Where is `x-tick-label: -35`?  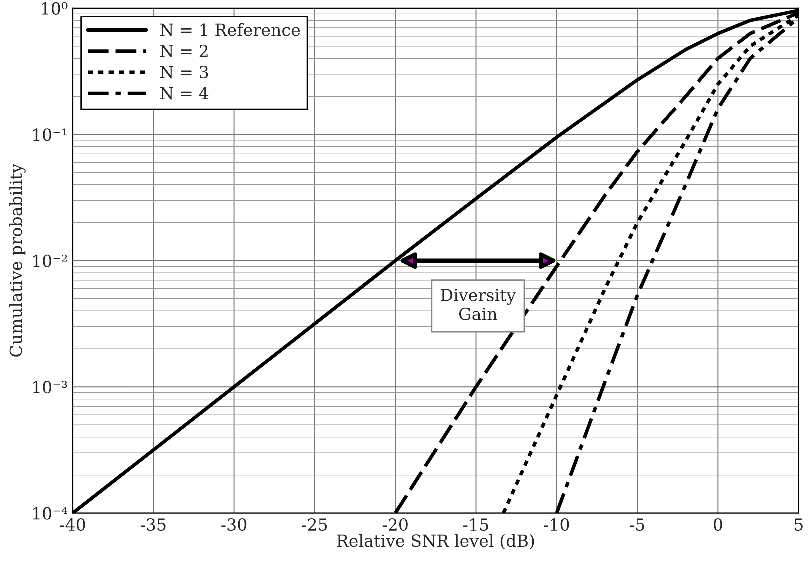 x-tick-label: -35 is located at coordinates (153, 525).